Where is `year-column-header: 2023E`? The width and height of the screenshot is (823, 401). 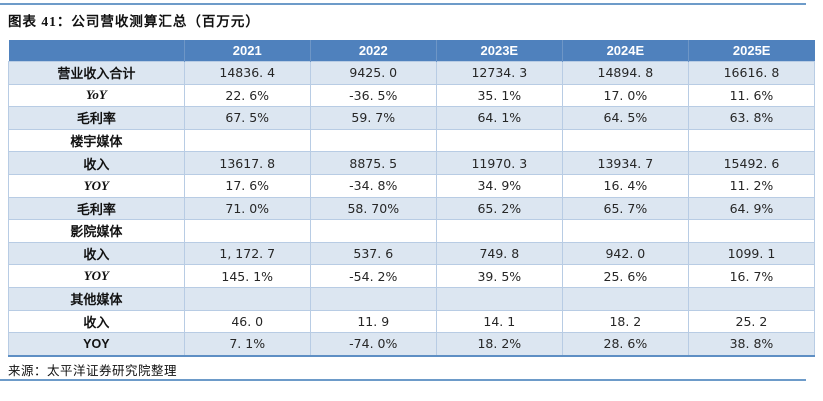 year-column-header: 2023E is located at coordinates (499, 51).